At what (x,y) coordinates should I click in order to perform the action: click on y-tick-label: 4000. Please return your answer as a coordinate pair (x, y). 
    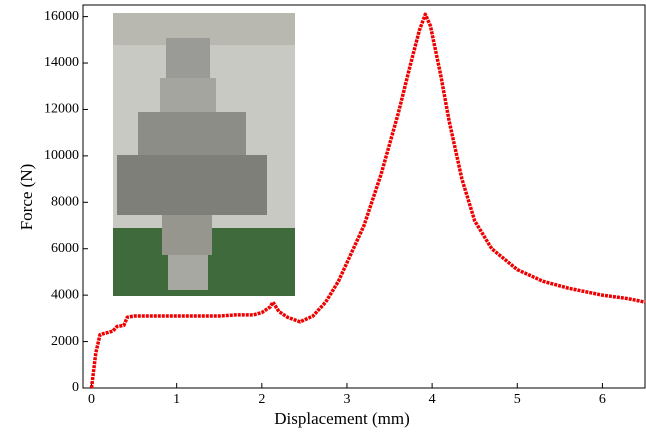
    Looking at the image, I should click on (65, 294).